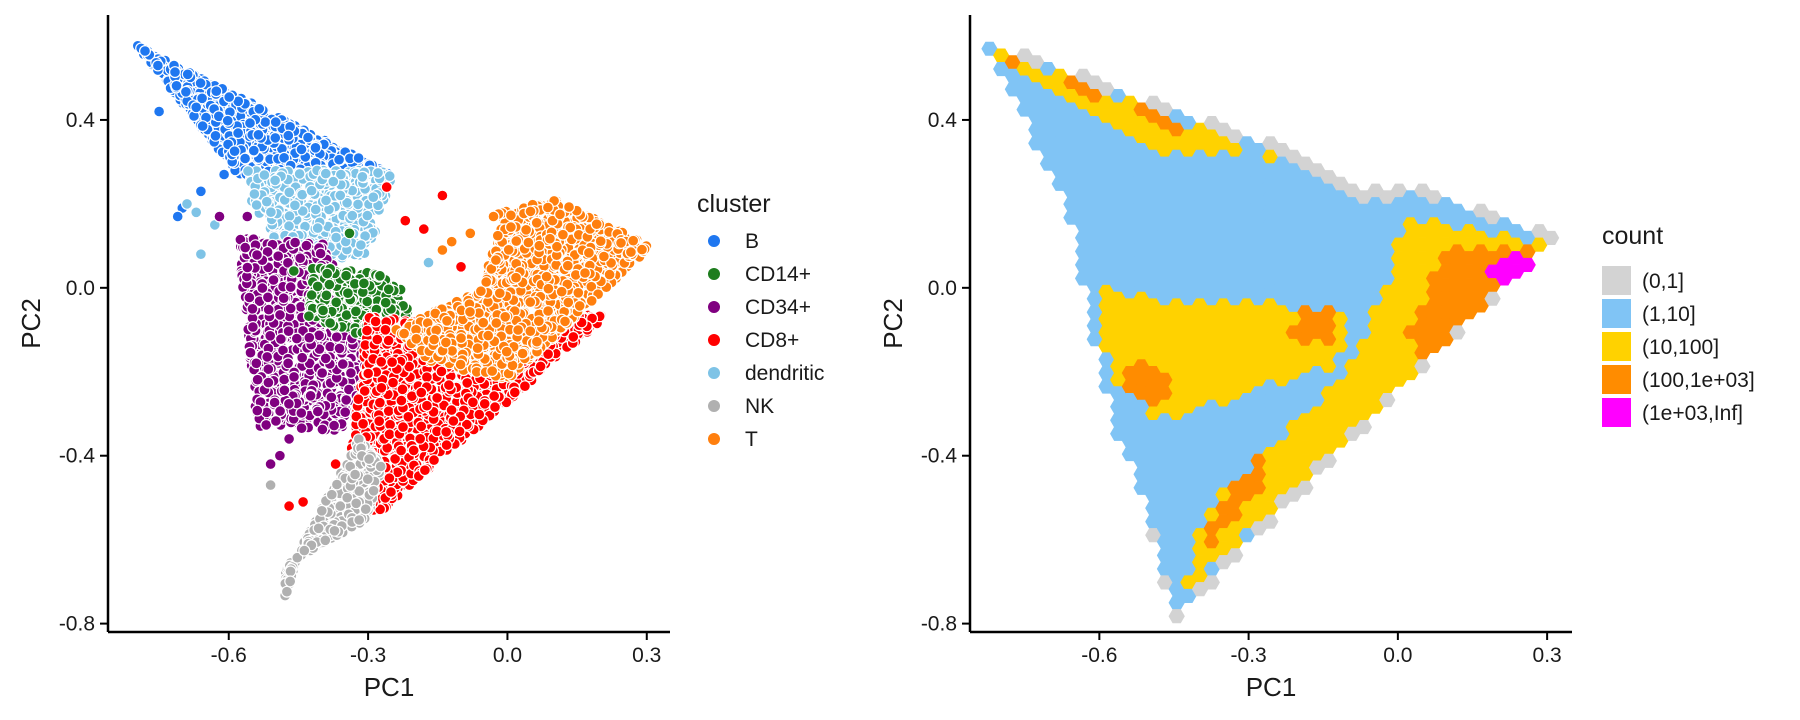 The height and width of the screenshot is (720, 1800). Describe the element at coordinates (80, 288) in the screenshot. I see `y-tick-label: 0.0` at that location.